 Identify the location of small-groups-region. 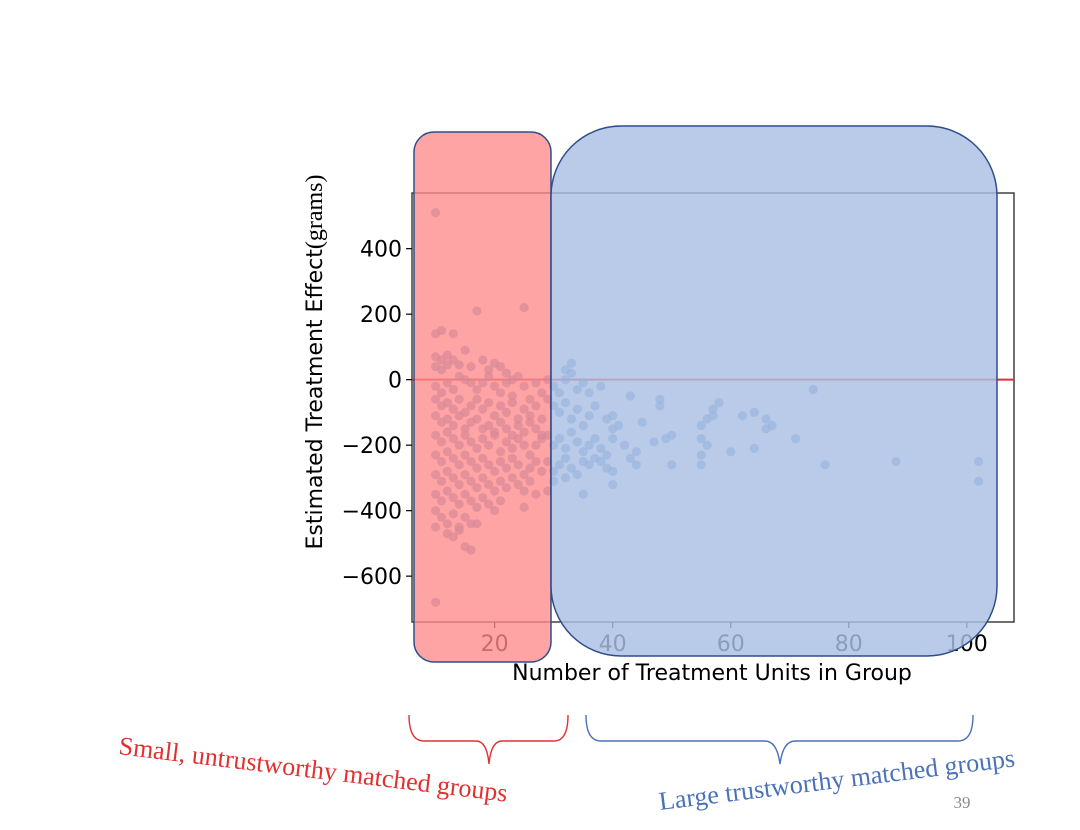
(482, 397).